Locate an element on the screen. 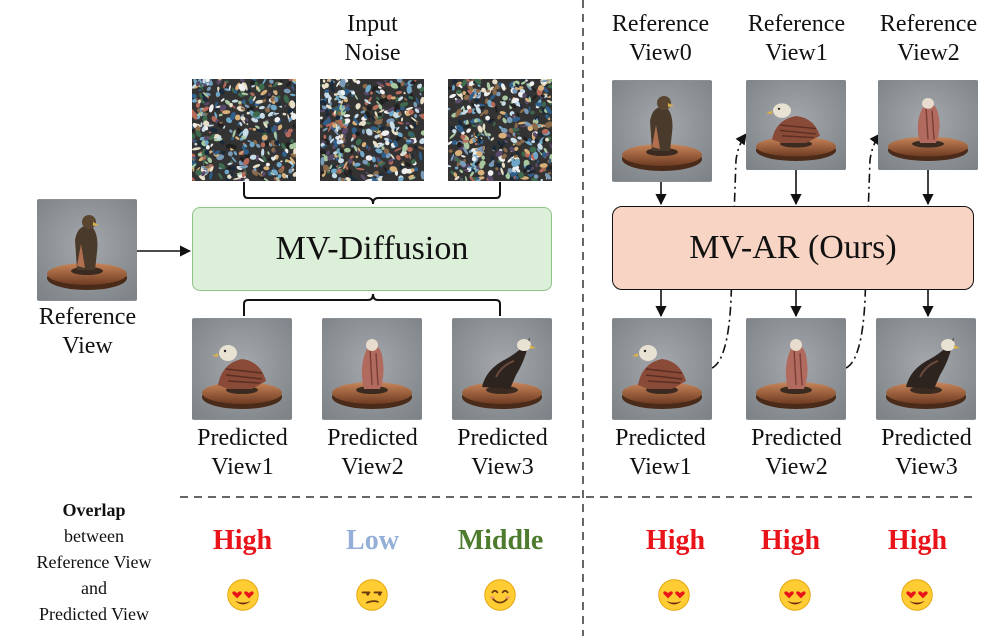 This screenshot has width=1000, height=636. overlap-low: Low is located at coordinates (372, 540).